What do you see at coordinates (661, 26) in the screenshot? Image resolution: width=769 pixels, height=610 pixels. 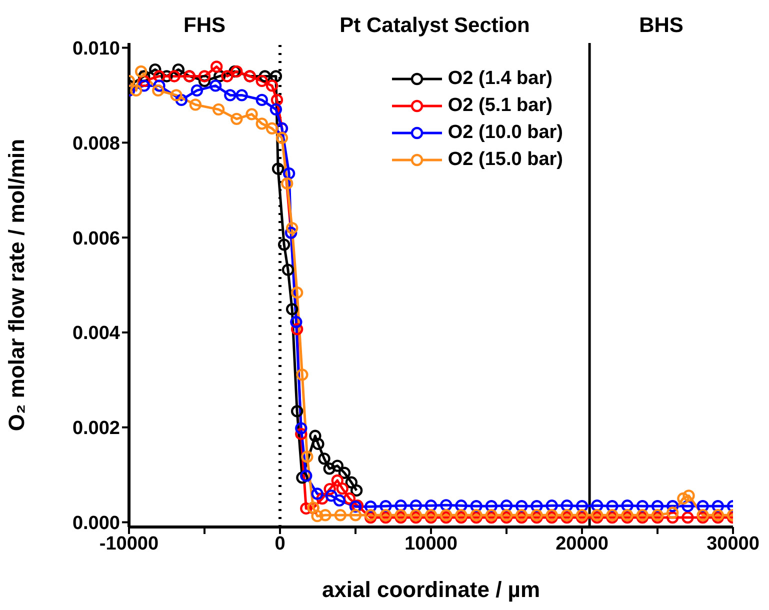 I see `text: BHS` at bounding box center [661, 26].